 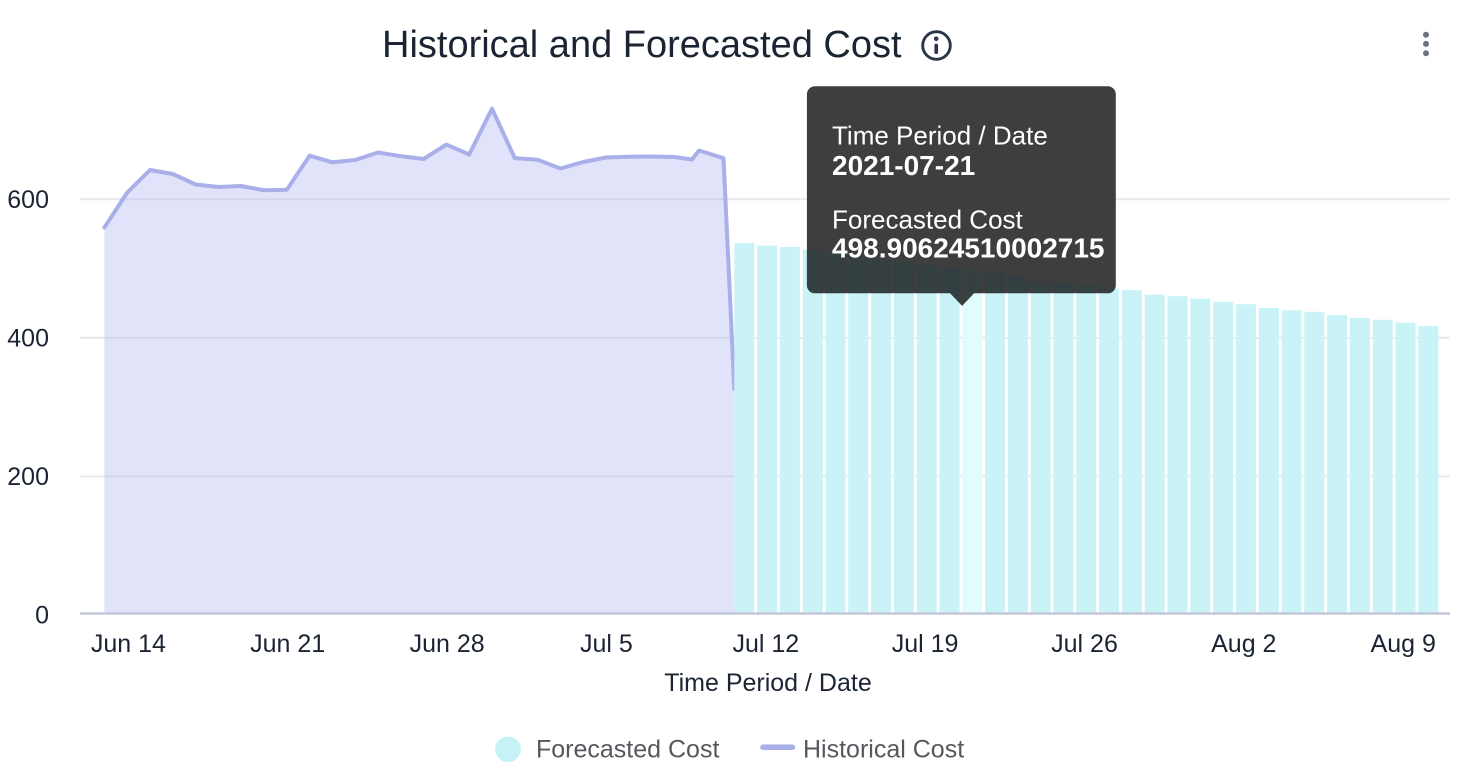 I want to click on svg-text: Aug 2, so click(x=1243, y=644).